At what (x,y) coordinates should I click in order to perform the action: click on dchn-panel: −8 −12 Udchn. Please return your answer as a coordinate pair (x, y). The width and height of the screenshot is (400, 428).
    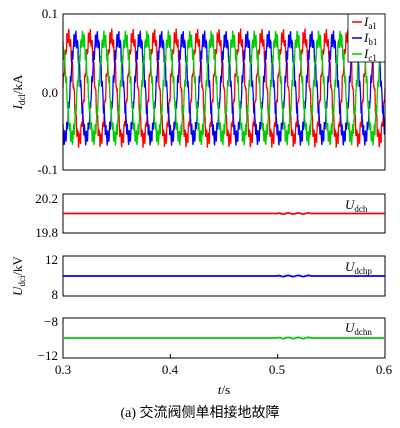
    Looking at the image, I should click on (212, 338).